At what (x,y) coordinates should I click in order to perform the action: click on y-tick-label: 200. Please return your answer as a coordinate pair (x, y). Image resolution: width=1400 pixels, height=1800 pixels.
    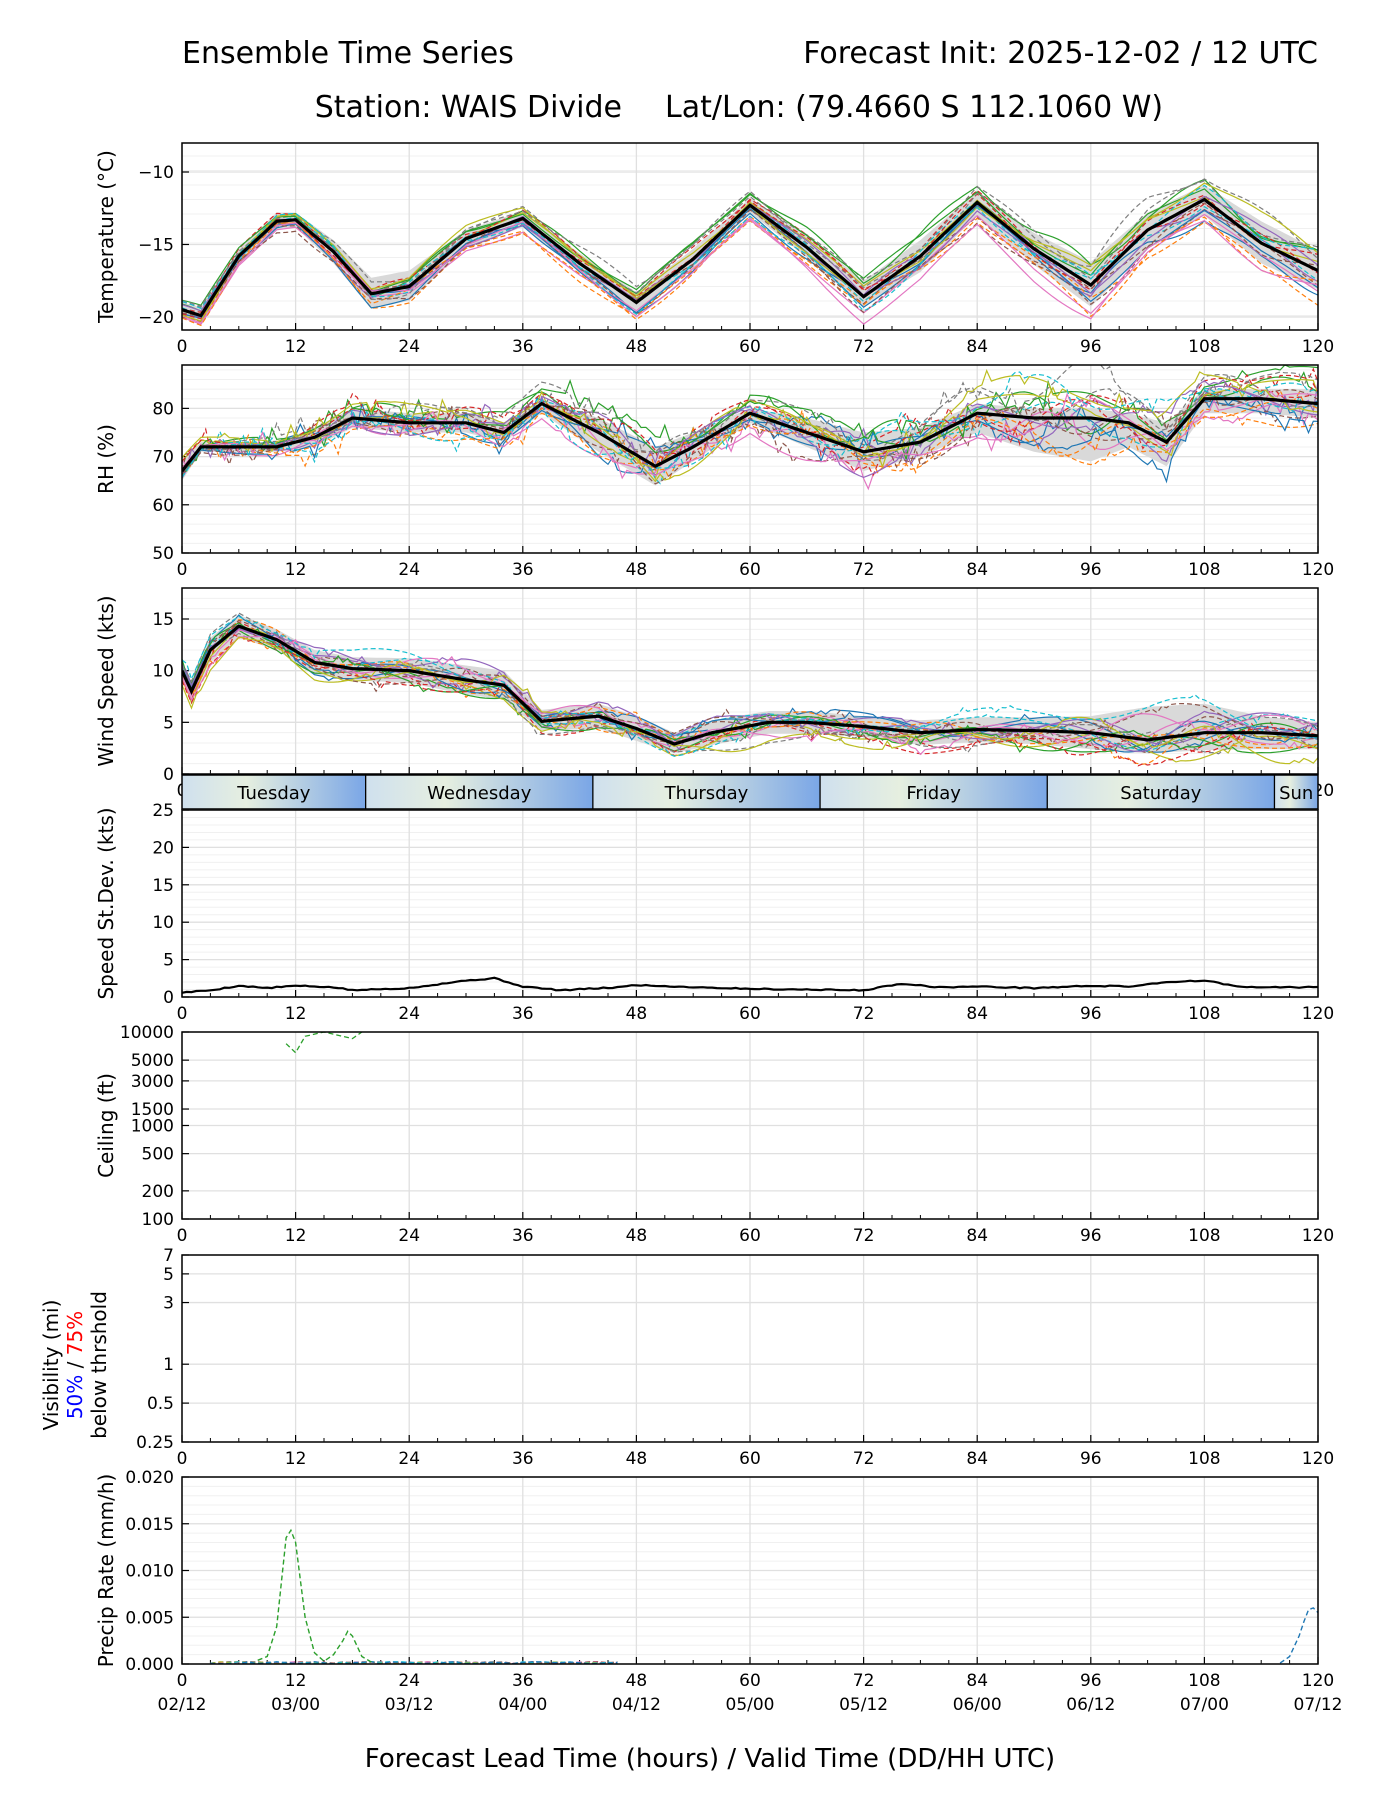
    Looking at the image, I should click on (158, 1192).